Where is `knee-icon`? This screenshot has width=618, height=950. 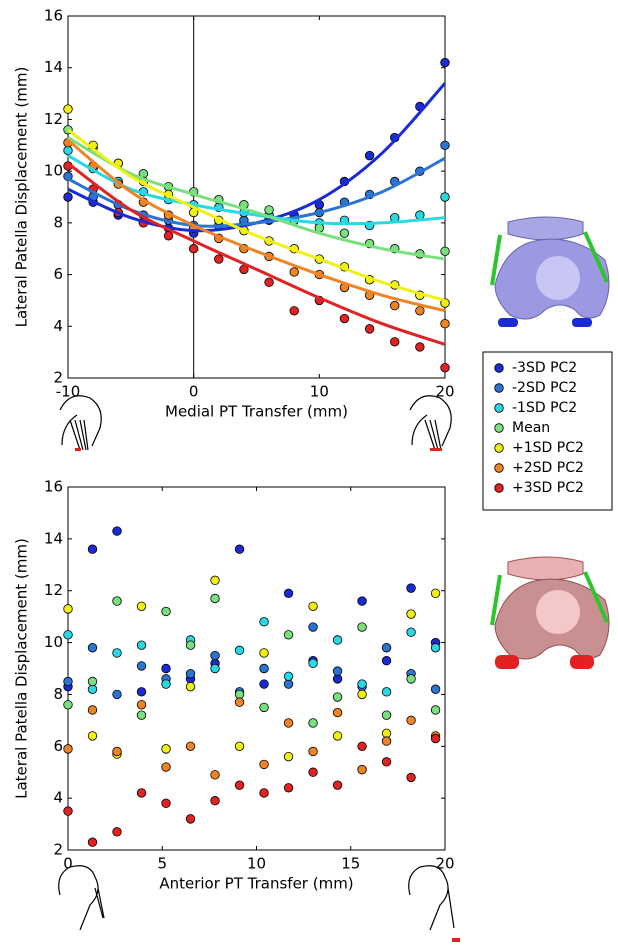 knee-icon is located at coordinates (430, 423).